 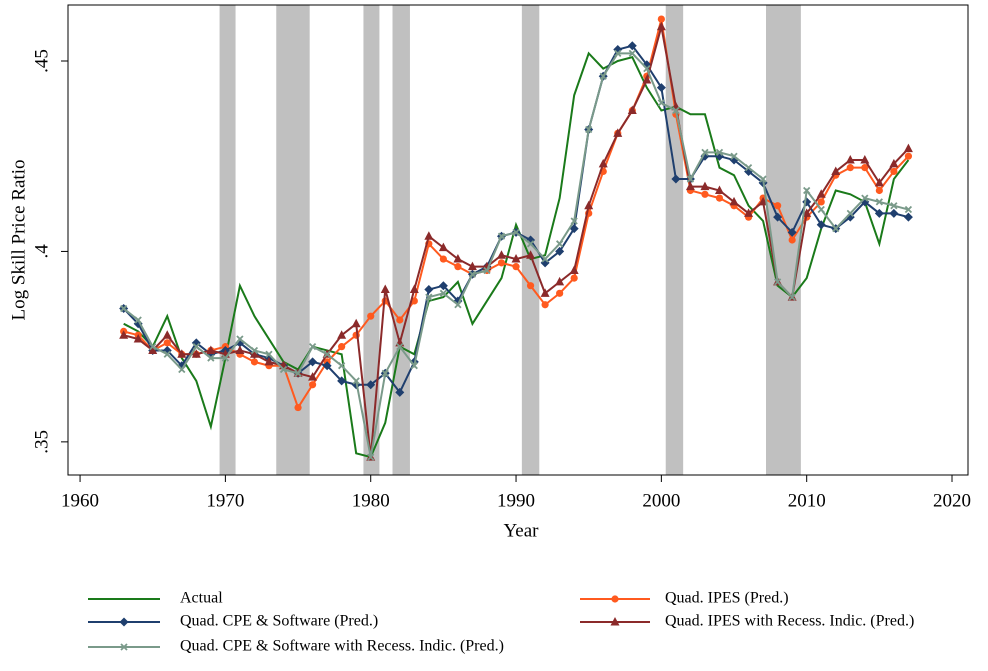 I want to click on legend-item: Actual, so click(x=155, y=598).